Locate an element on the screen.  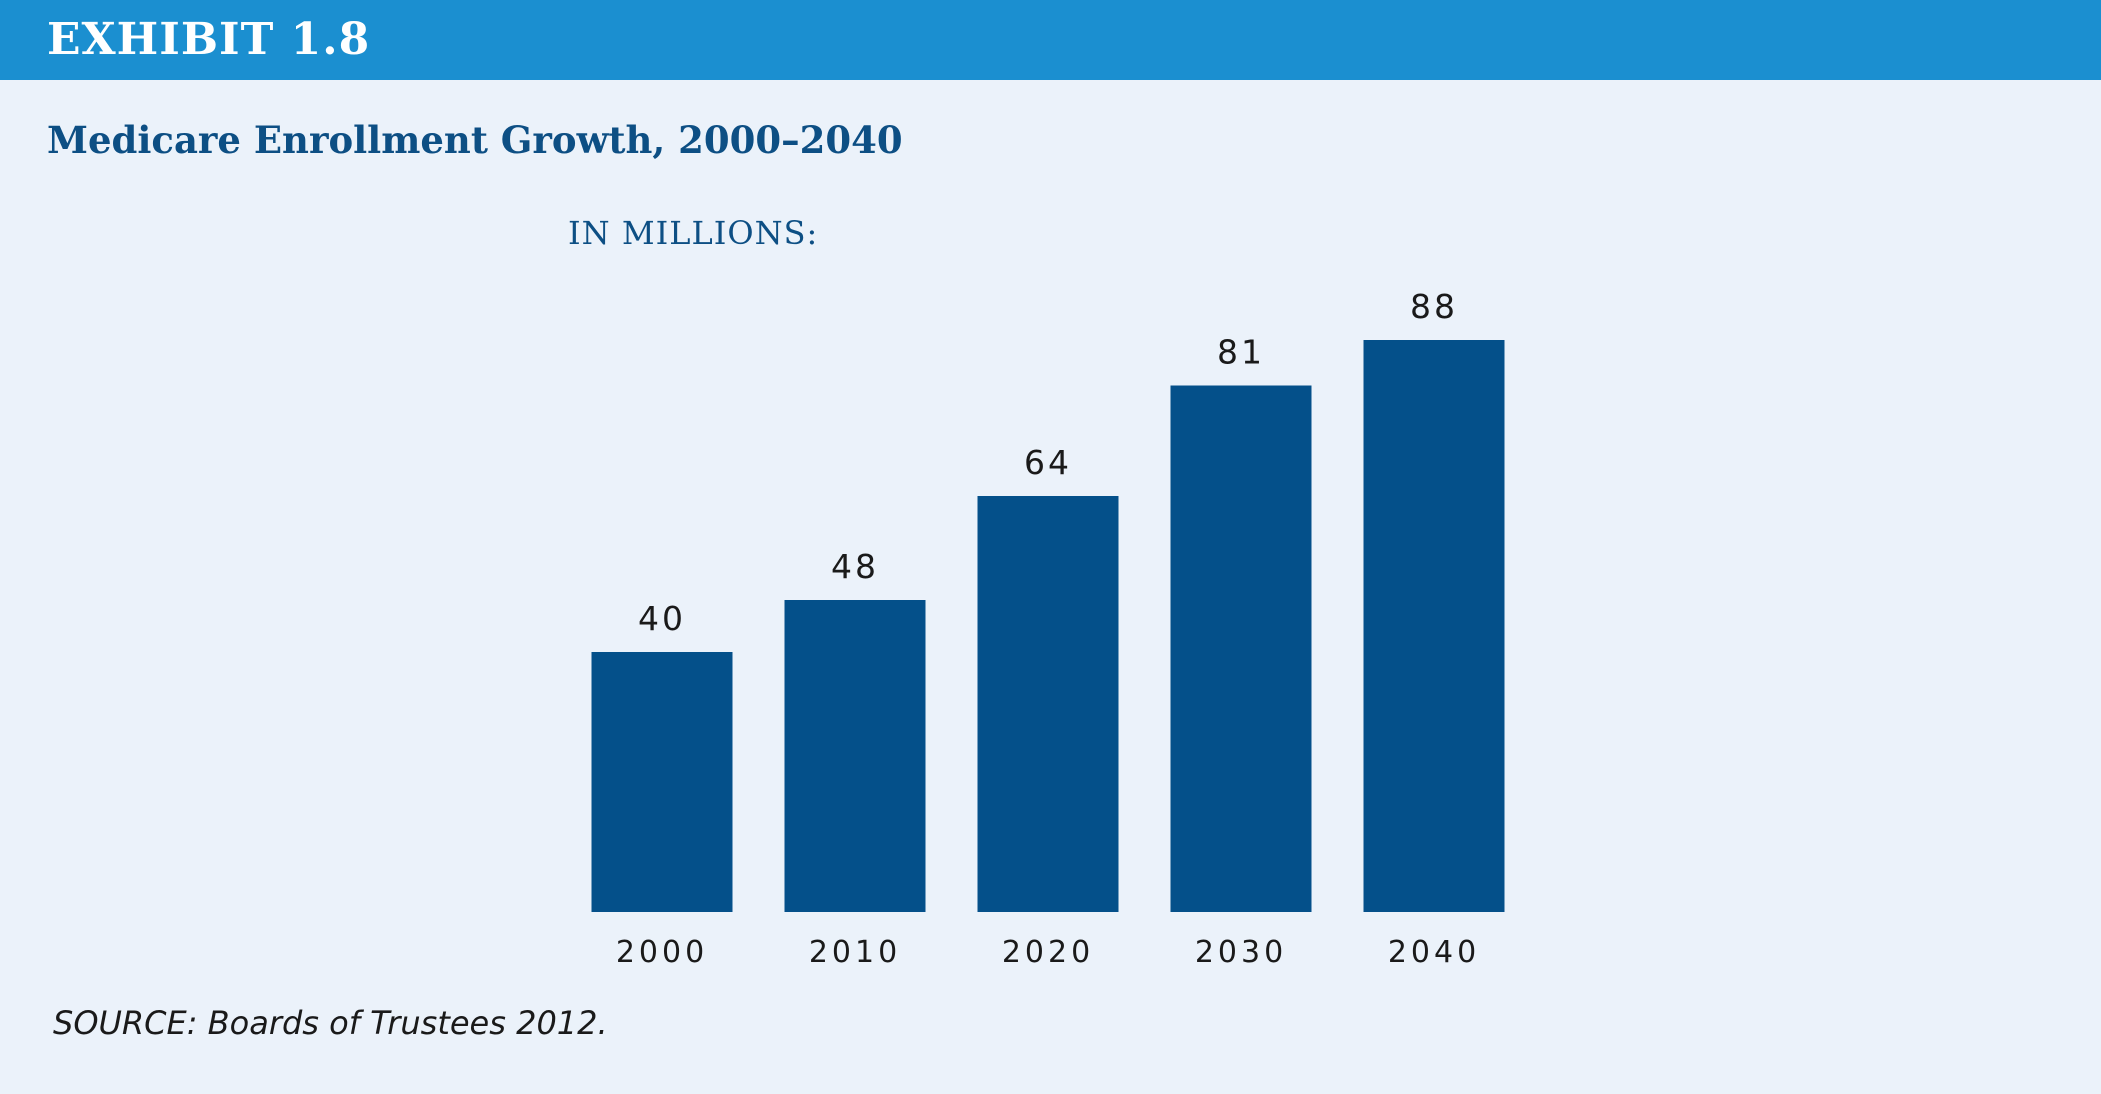
x-tick-label-2020: 2020 is located at coordinates (1048, 952).